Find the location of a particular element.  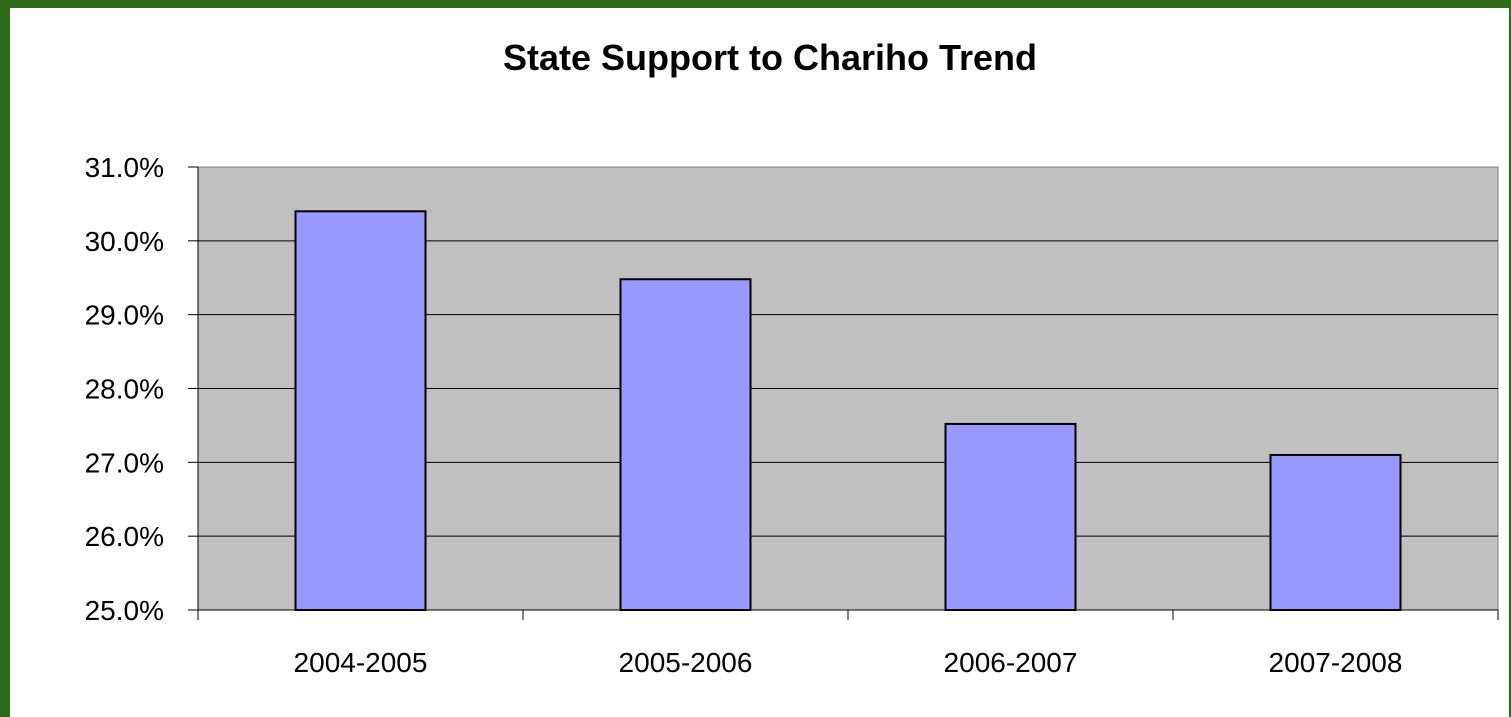

x-tick-labels: 2004-2005 2005-2006 2006-2007 2007-2008 is located at coordinates (848, 662).